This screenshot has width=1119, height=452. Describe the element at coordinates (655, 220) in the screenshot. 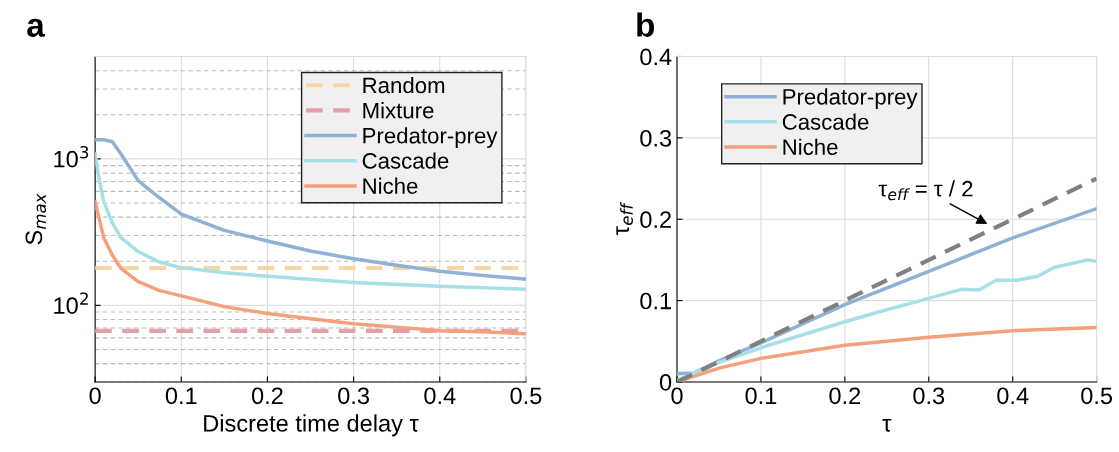

I see `y-tick-label: 0.2` at that location.